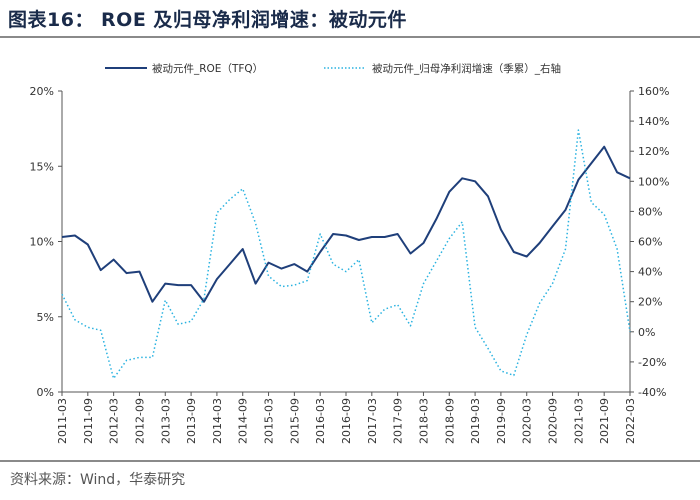 This screenshot has width=700, height=500. What do you see at coordinates (653, 91) in the screenshot?
I see `right-tick-label: 160%` at bounding box center [653, 91].